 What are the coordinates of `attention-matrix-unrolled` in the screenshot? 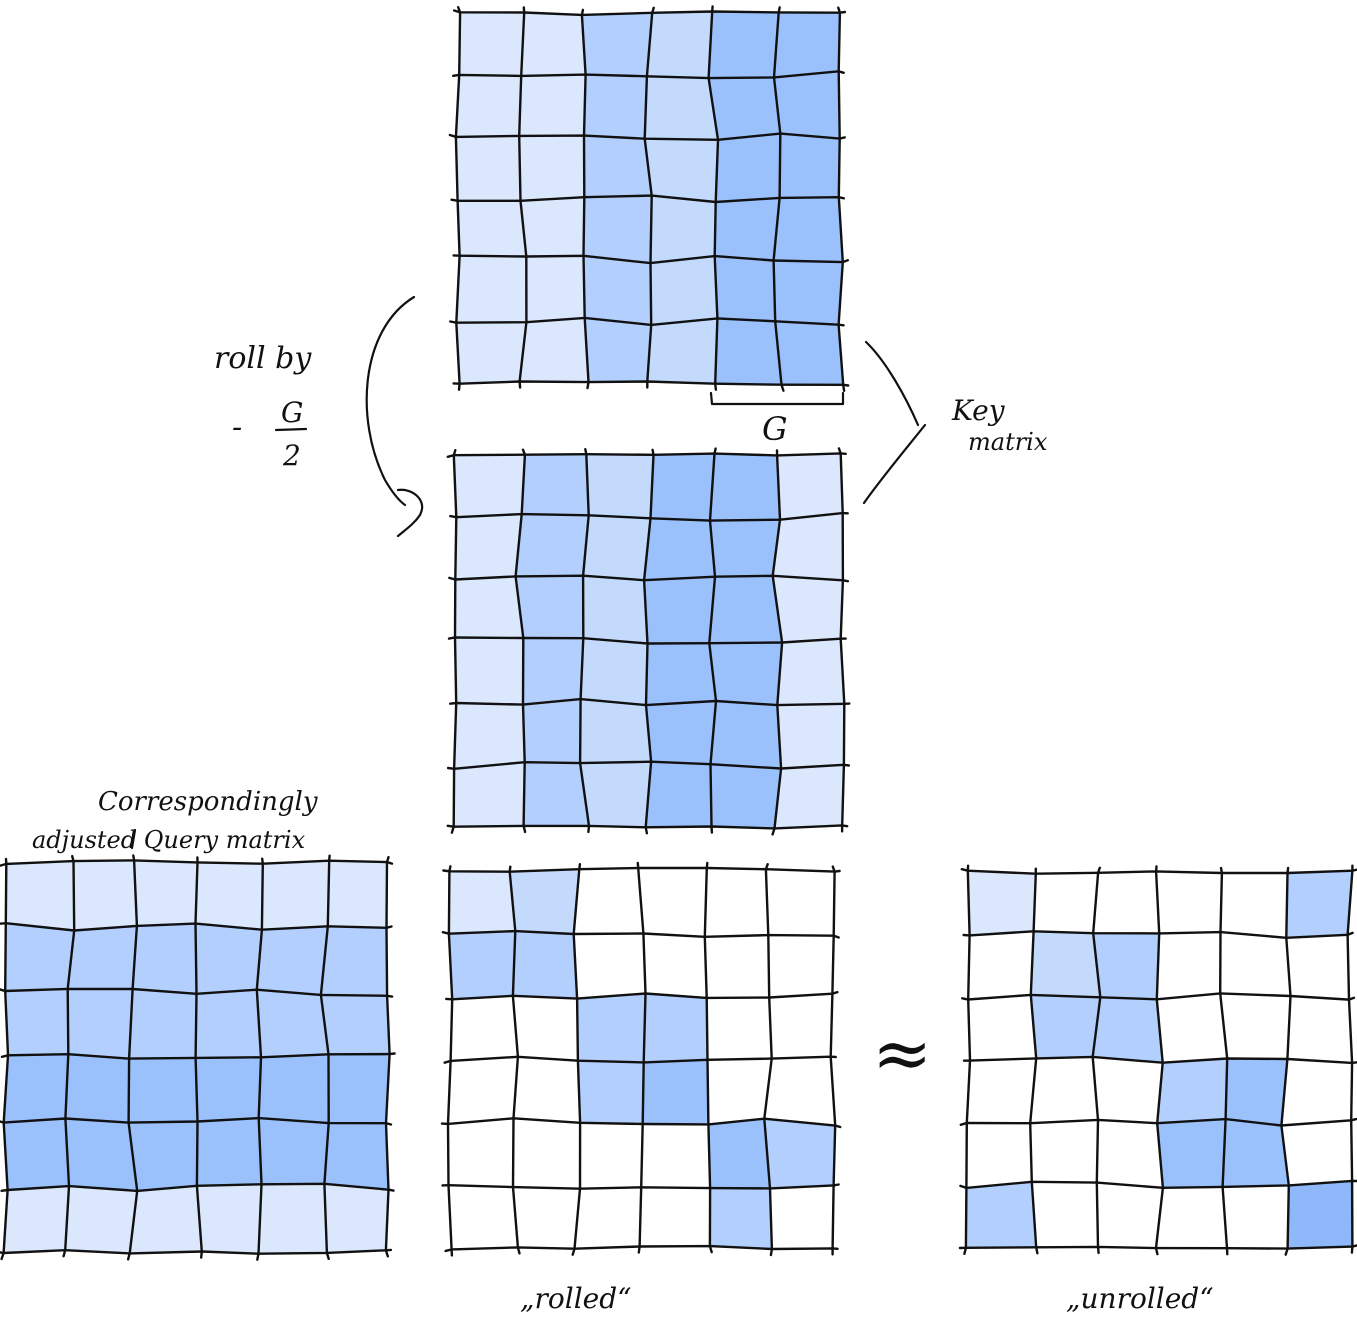 It's located at (1157, 1060).